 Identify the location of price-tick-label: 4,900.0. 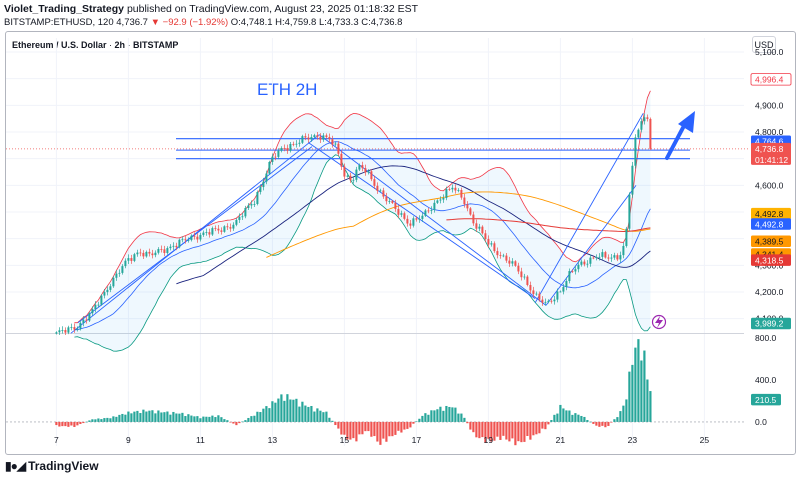
(769, 105).